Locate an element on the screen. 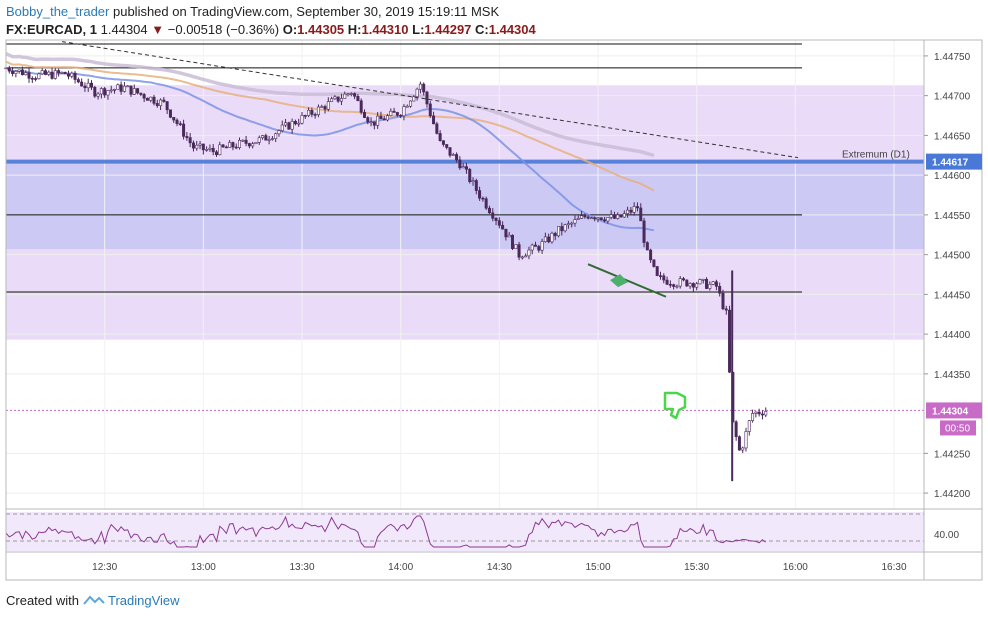 The width and height of the screenshot is (988, 618). extremum-label: Extremum (D1) is located at coordinates (876, 155).